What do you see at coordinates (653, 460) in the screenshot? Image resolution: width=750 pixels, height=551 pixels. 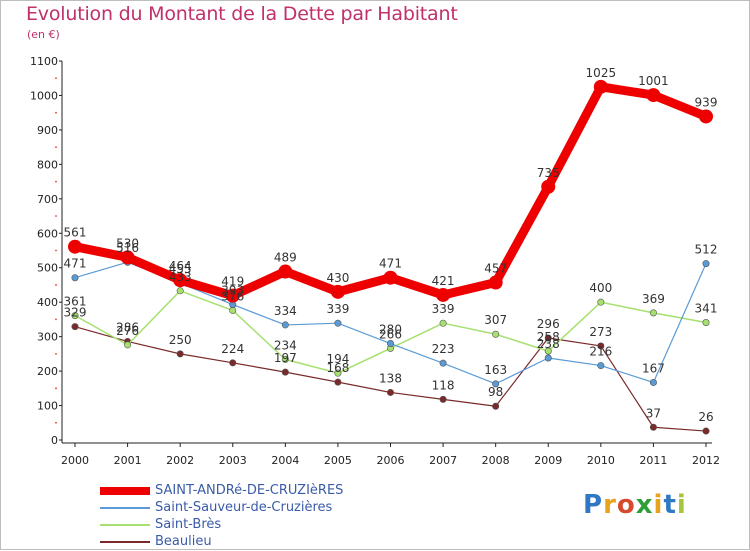 I see `x-tick-label: 2011` at bounding box center [653, 460].